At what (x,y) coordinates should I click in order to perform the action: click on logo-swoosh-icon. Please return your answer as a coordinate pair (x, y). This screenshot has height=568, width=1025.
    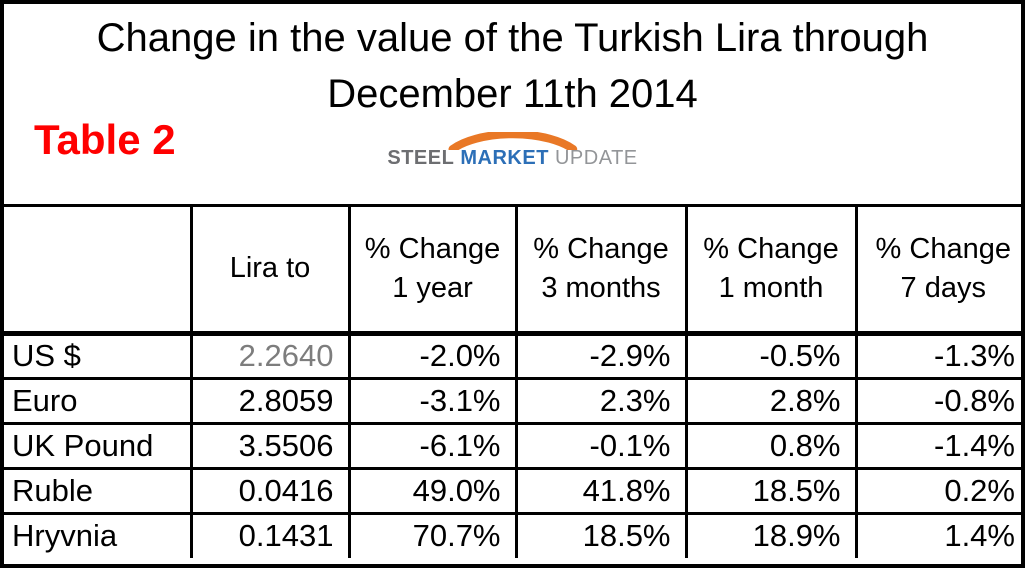
    Looking at the image, I should click on (512, 141).